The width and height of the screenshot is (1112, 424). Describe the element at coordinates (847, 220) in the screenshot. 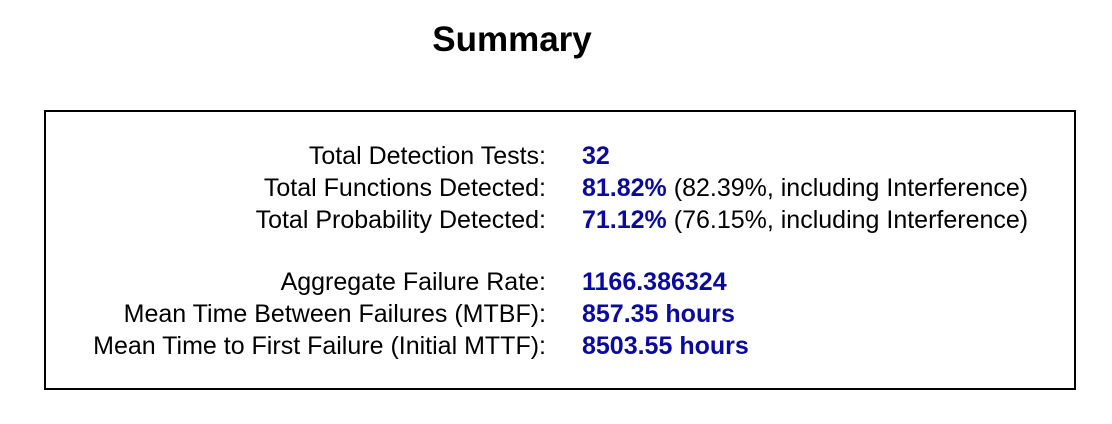

I see `row-note: (76.15%, including Interference)` at that location.